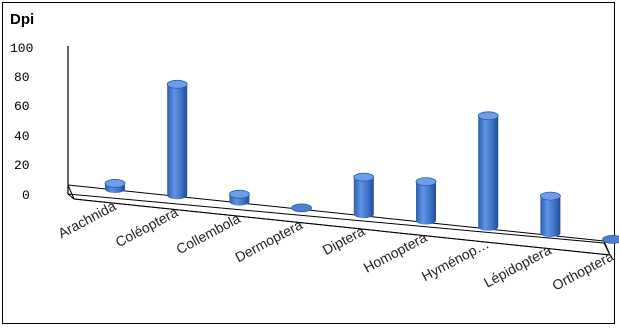 The width and height of the screenshot is (619, 328). What do you see at coordinates (22, 77) in the screenshot?
I see `y-tick-label: 80` at bounding box center [22, 77].